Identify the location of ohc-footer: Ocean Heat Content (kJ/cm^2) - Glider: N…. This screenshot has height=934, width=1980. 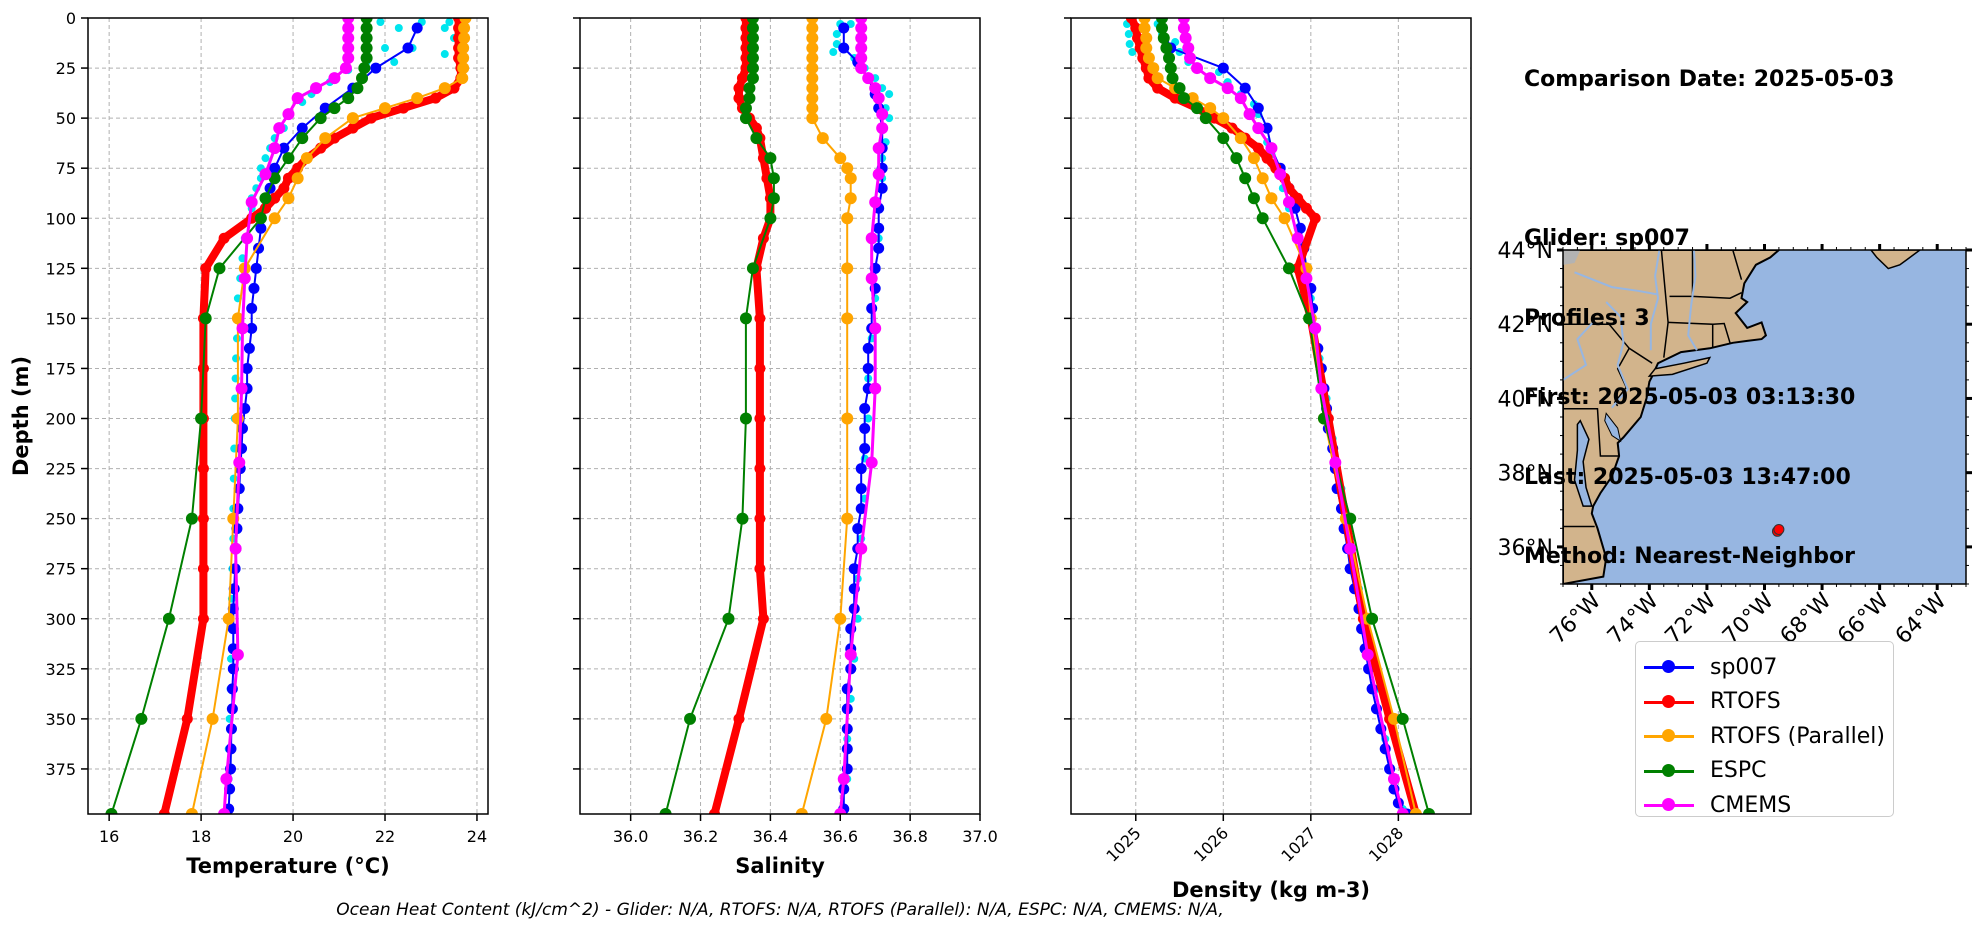
(780, 910).